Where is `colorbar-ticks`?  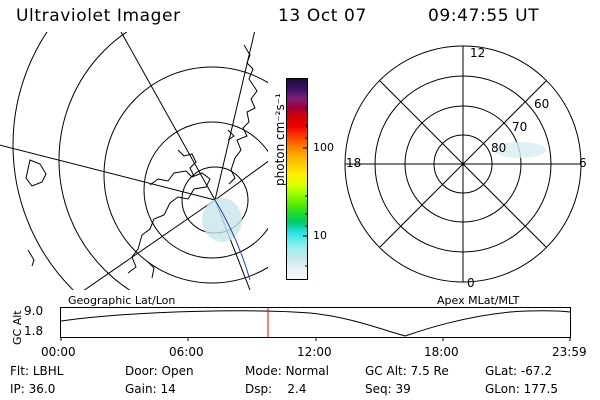
colorbar-ticks is located at coordinates (305, 187).